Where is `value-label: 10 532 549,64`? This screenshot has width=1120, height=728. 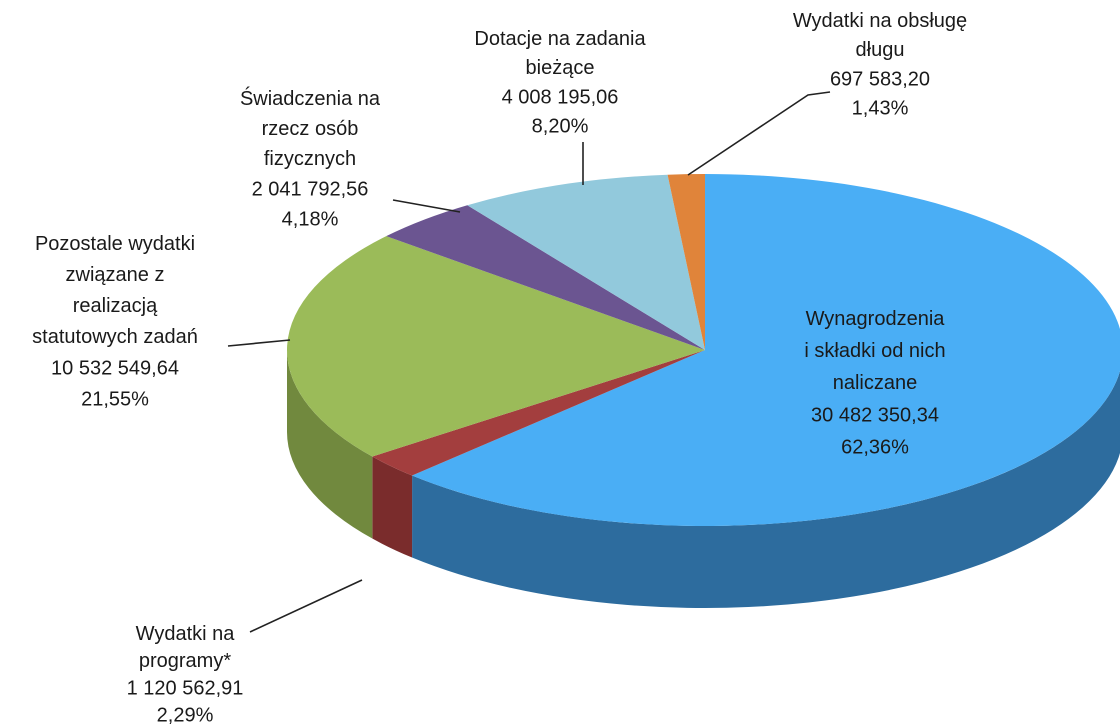
value-label: 10 532 549,64 is located at coordinates (115, 368).